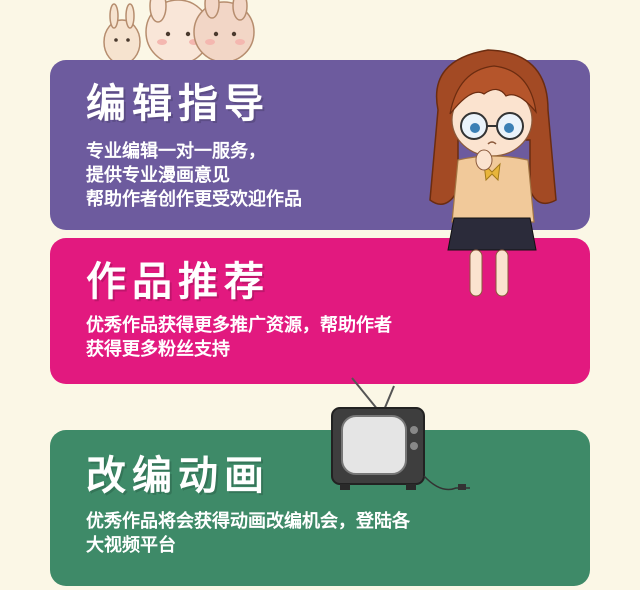 The height and width of the screenshot is (590, 640). I want to click on description-line: 帮助作者创作更受欢迎作品, so click(194, 199).